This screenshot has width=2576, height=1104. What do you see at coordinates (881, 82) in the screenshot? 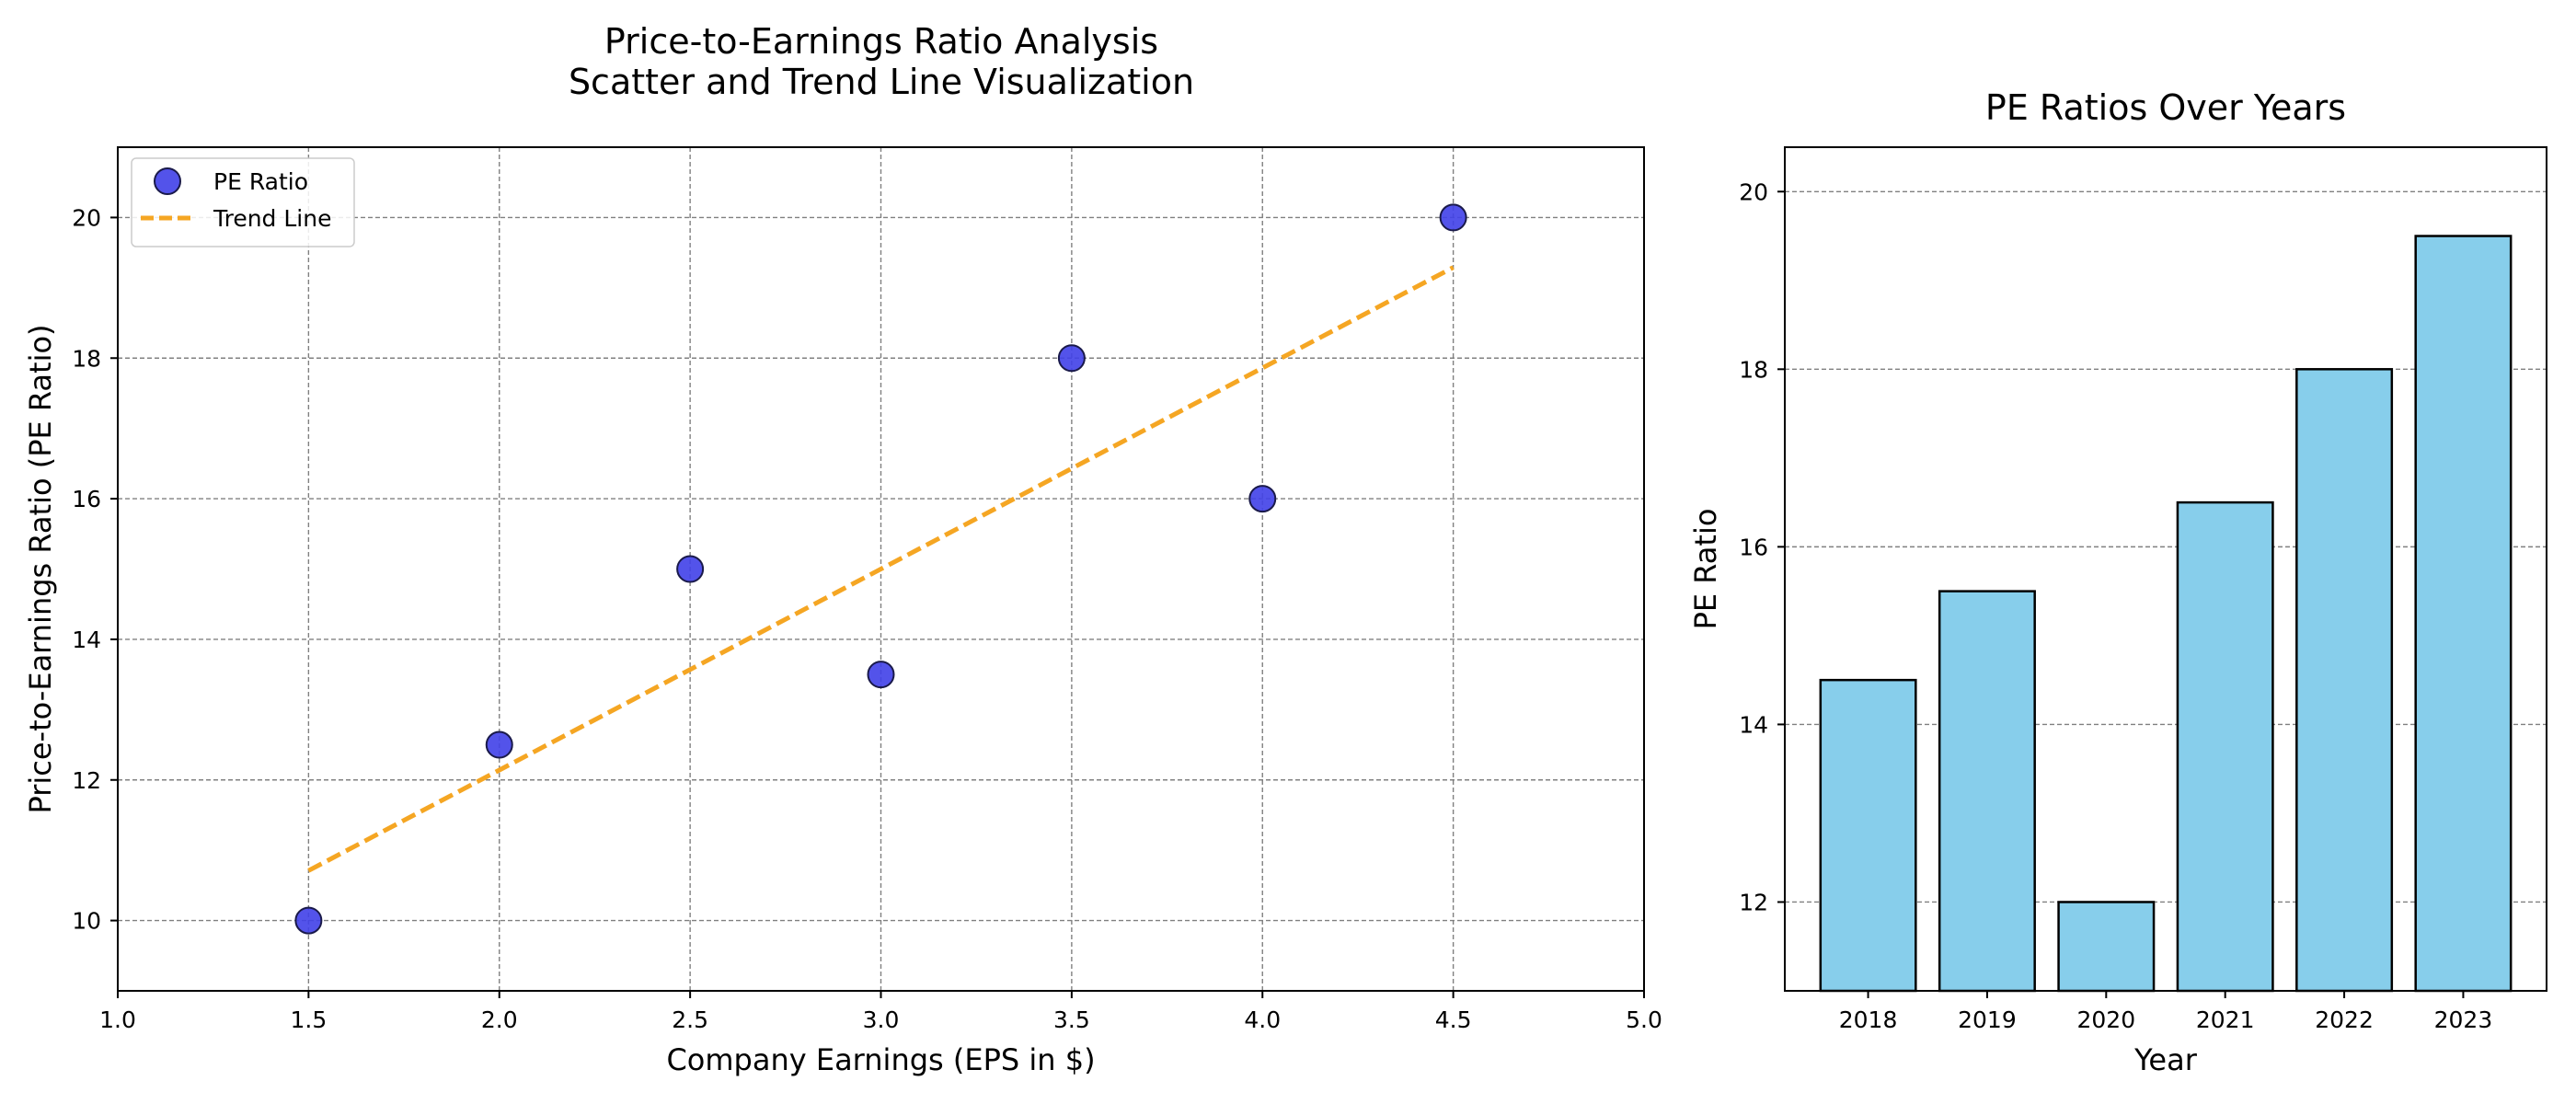
I see `scatter-title-line: Scatter and Trend Line Visualization` at bounding box center [881, 82].